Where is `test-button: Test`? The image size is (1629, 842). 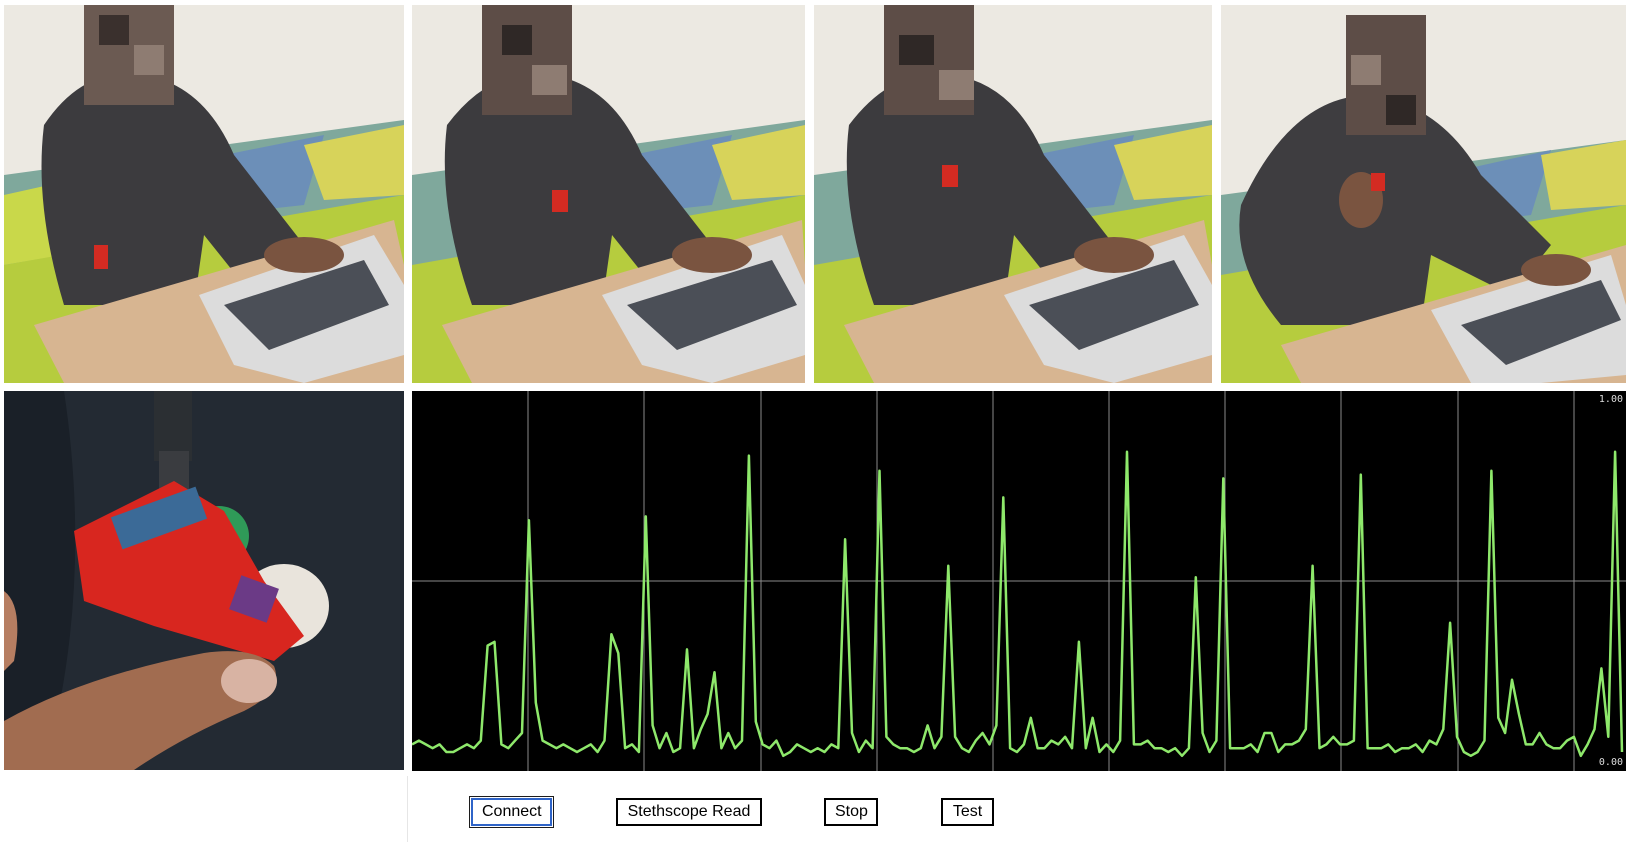 test-button: Test is located at coordinates (967, 812).